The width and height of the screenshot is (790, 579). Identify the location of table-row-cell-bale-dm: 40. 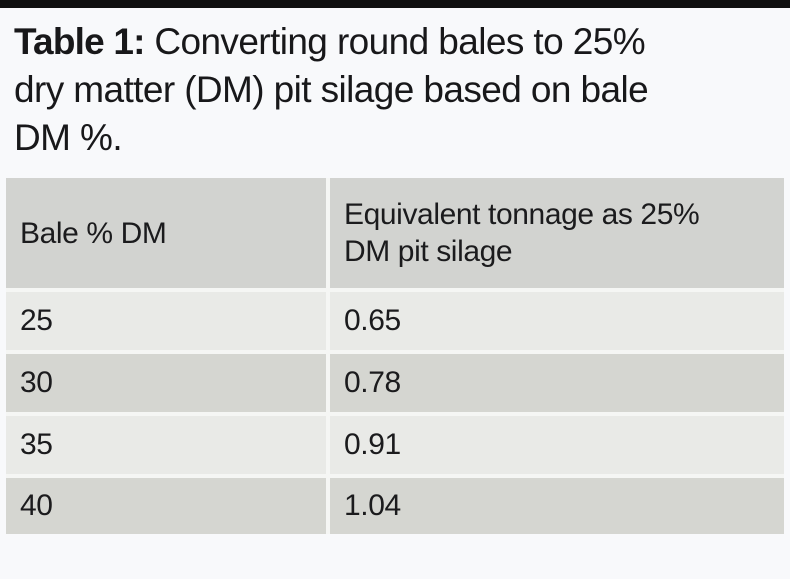
(166, 506).